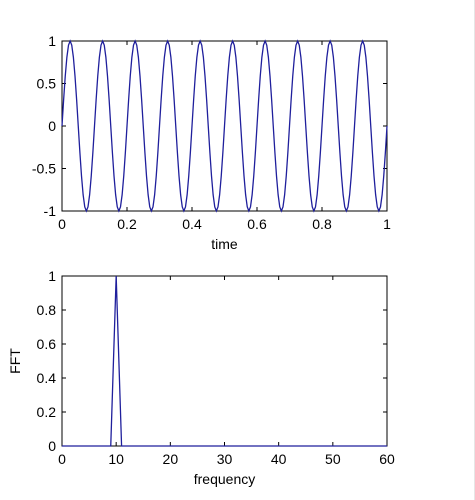  I want to click on y-tick-label: 0.4, so click(47, 378).